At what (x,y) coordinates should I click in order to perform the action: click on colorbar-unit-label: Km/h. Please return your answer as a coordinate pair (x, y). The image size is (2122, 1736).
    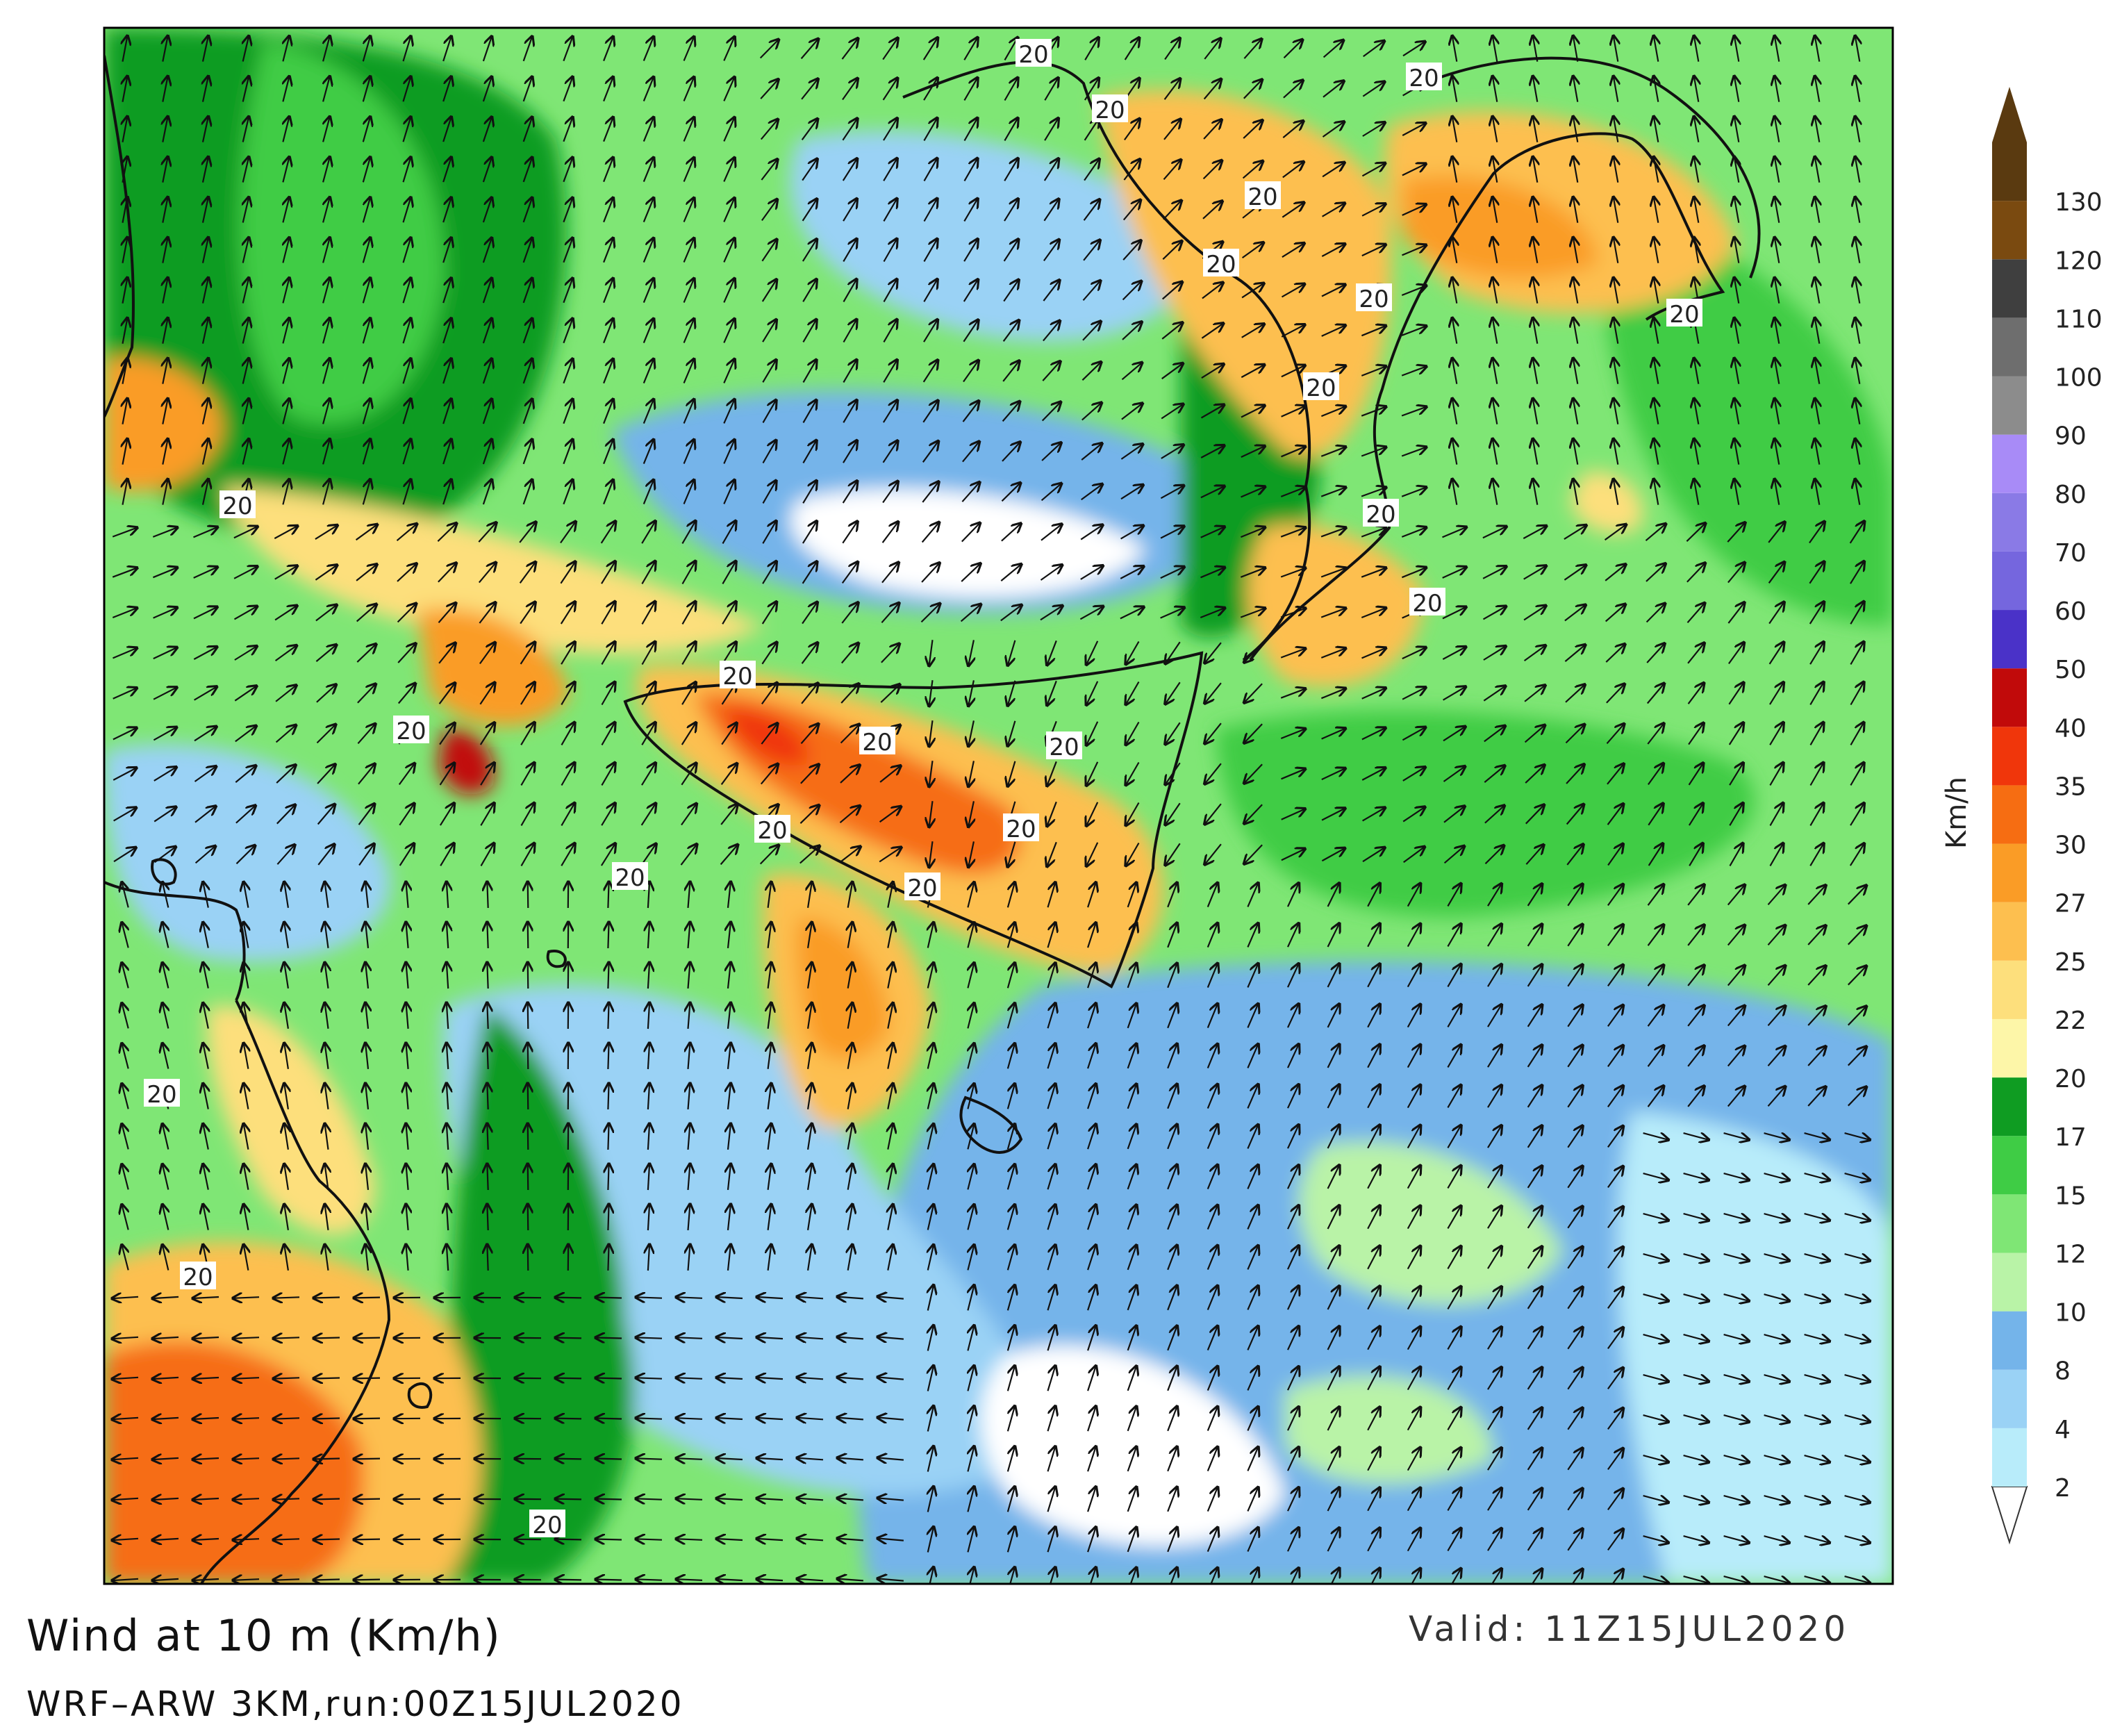
    Looking at the image, I should click on (1957, 813).